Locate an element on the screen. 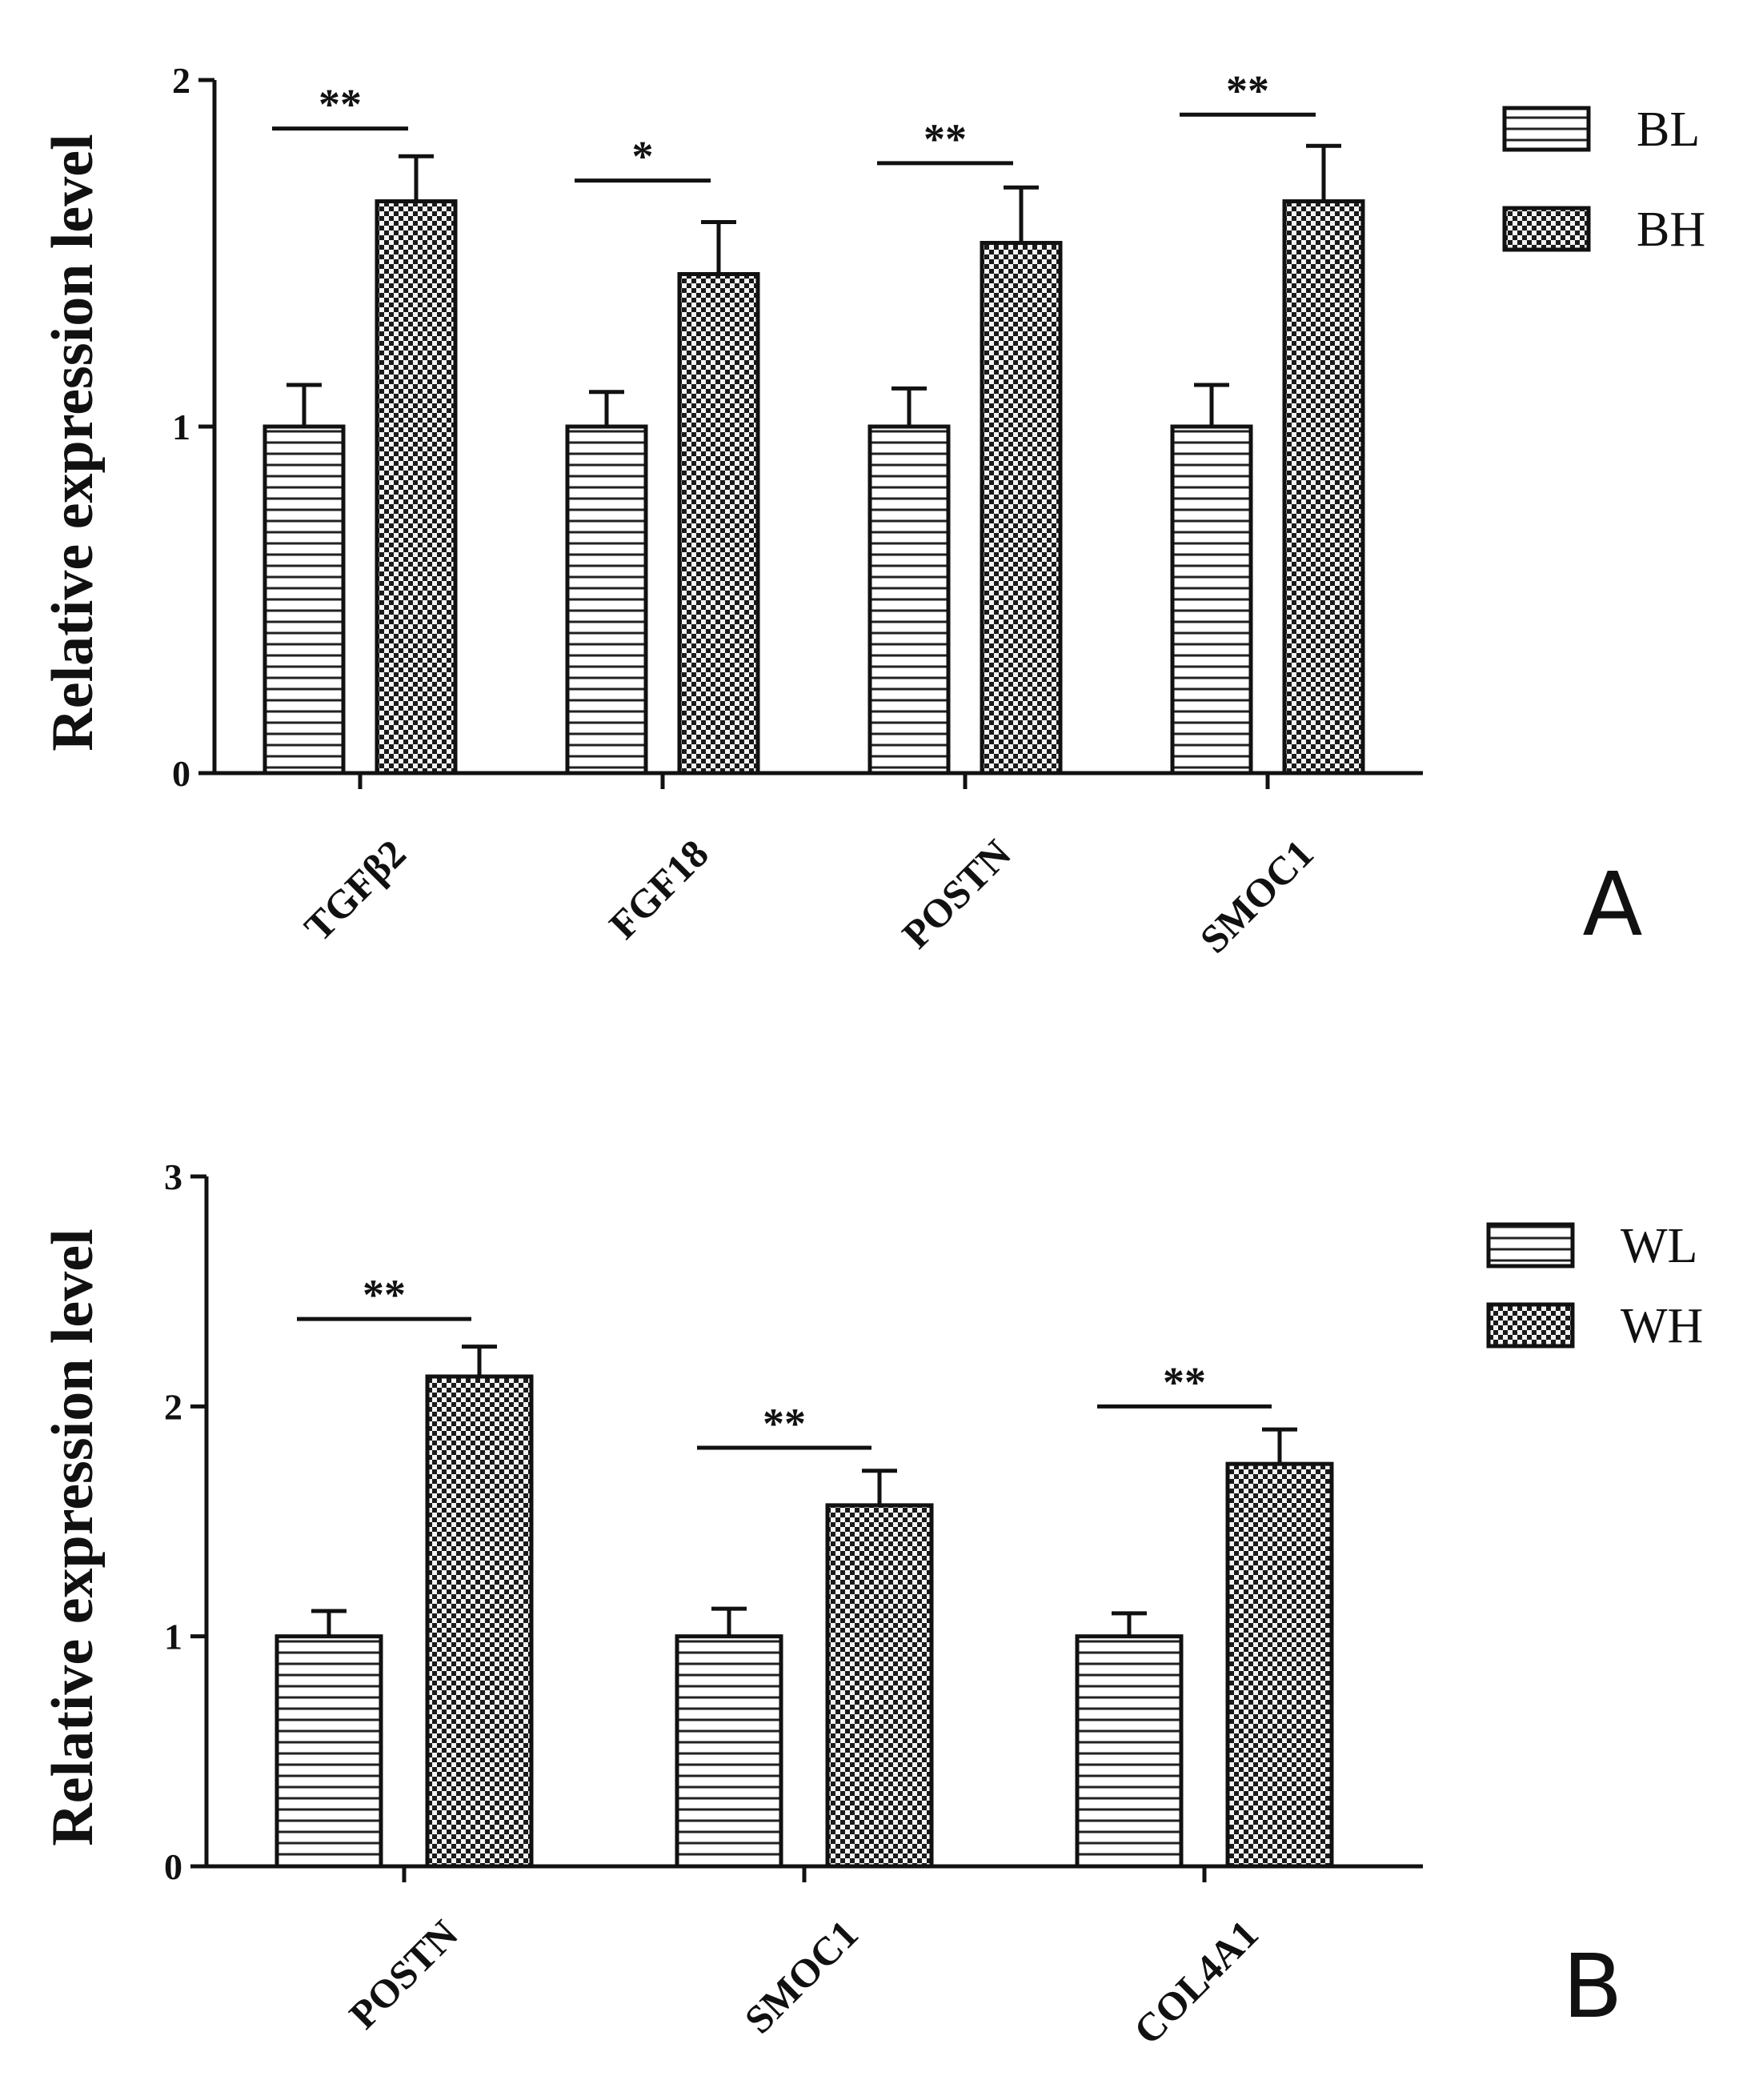  significance-label: * is located at coordinates (643, 157).